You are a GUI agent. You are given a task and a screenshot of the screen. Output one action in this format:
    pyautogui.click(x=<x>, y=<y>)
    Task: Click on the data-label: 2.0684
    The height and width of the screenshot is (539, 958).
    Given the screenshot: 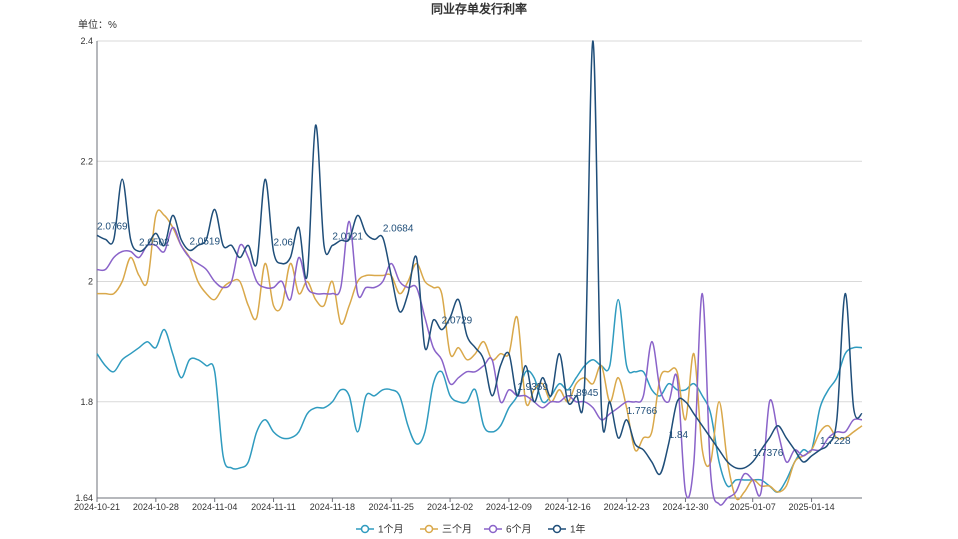 What is the action you would take?
    pyautogui.click(x=398, y=229)
    